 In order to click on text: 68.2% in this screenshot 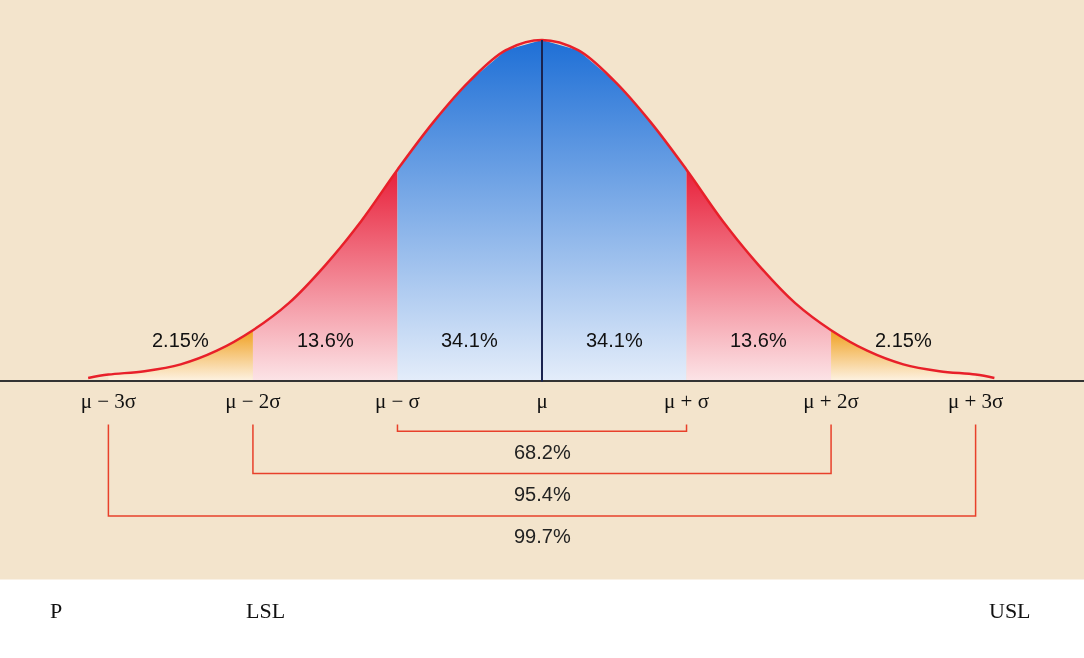, I will do `click(542, 452)`.